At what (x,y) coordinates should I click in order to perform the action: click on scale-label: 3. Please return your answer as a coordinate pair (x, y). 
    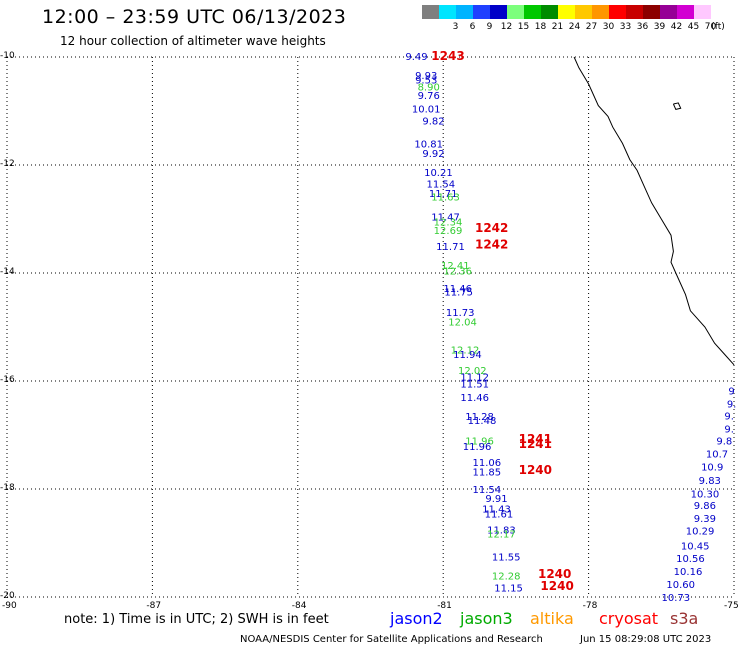
    Looking at the image, I should click on (455, 27).